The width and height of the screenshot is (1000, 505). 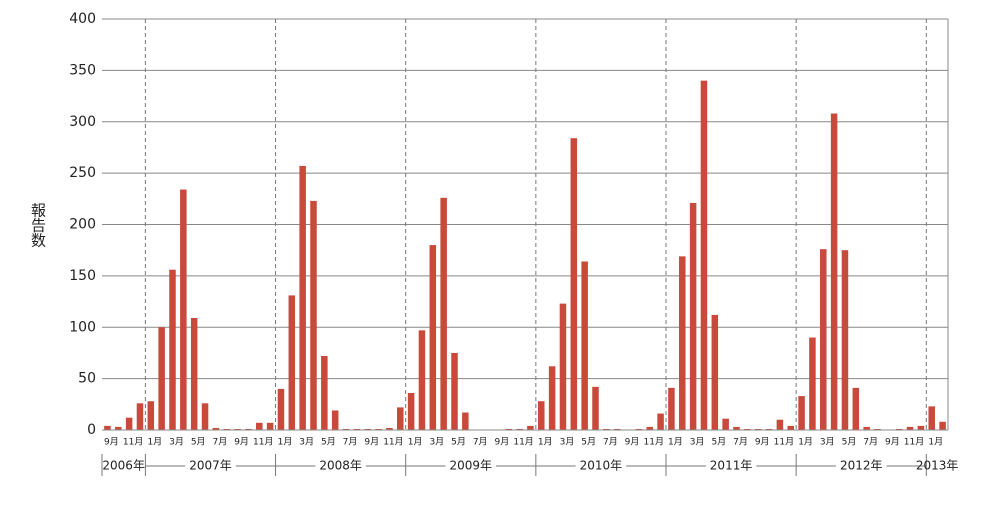 I want to click on year-label: 2011年, so click(x=731, y=466).